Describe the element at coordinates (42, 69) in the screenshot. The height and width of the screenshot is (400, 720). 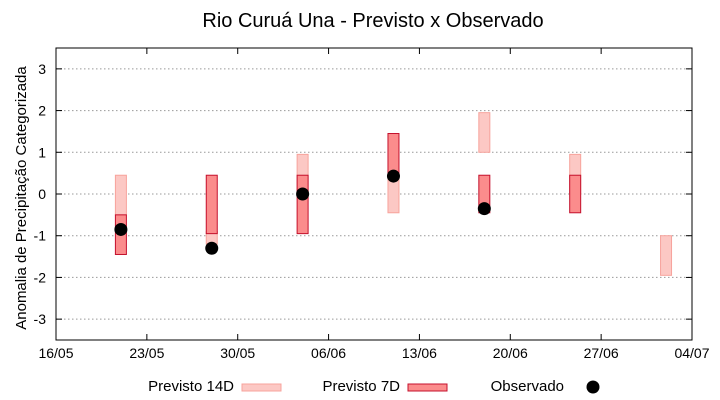
I see `y-tick-label: 3` at that location.